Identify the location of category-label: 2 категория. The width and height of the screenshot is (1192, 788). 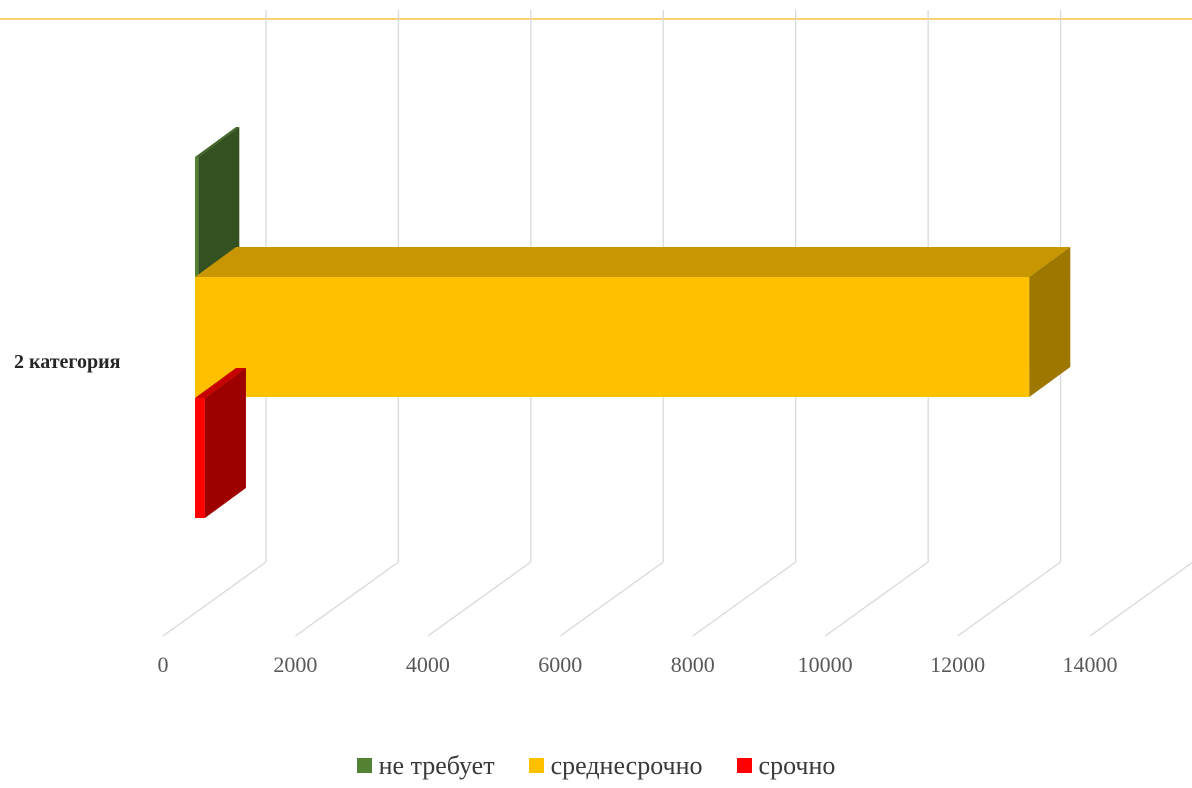
(67, 362).